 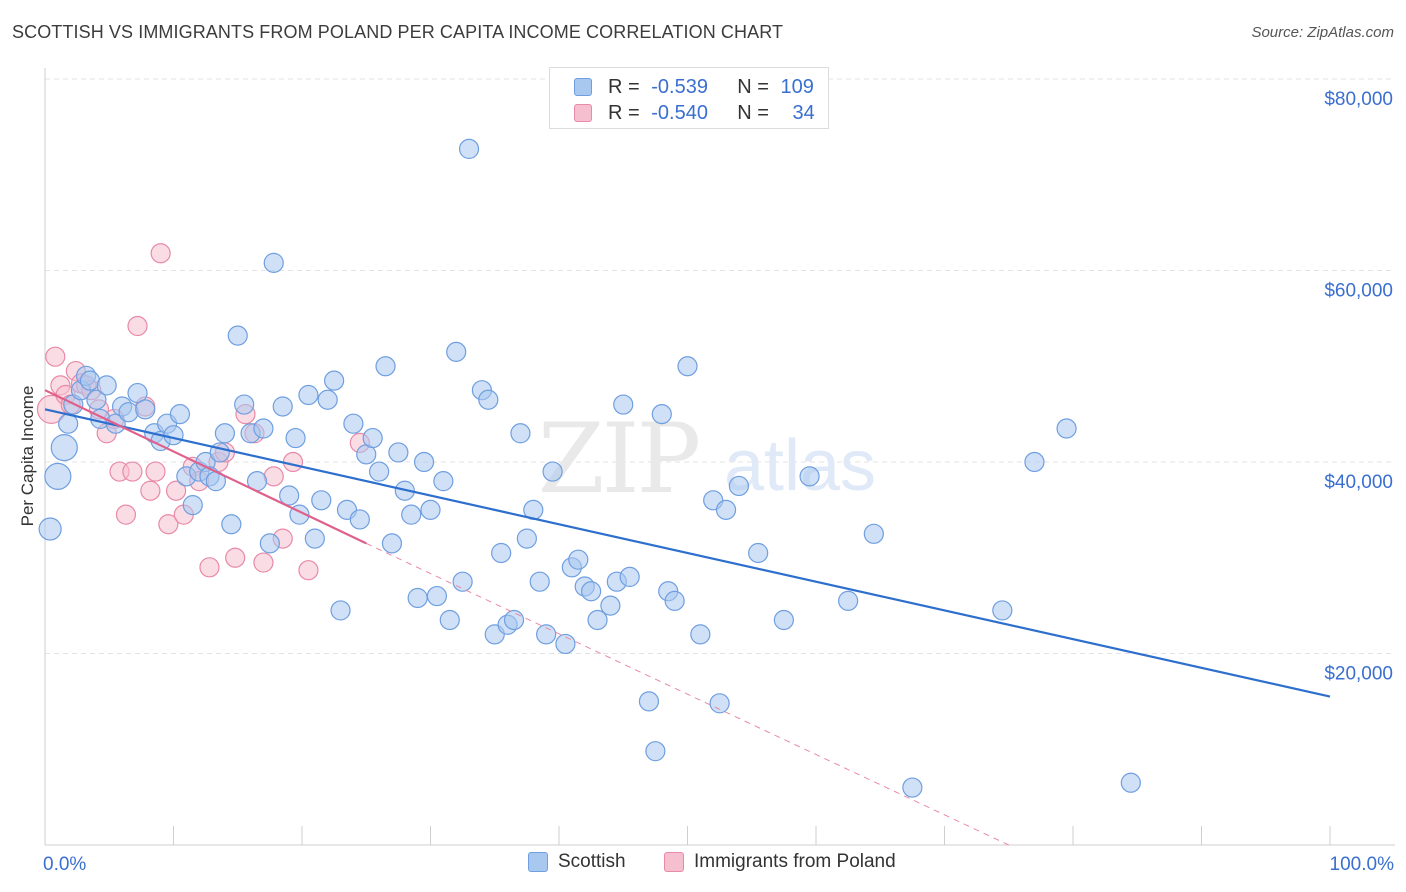 I want to click on bottom-legend-label-poland: Immigrants from Poland, so click(x=795, y=861).